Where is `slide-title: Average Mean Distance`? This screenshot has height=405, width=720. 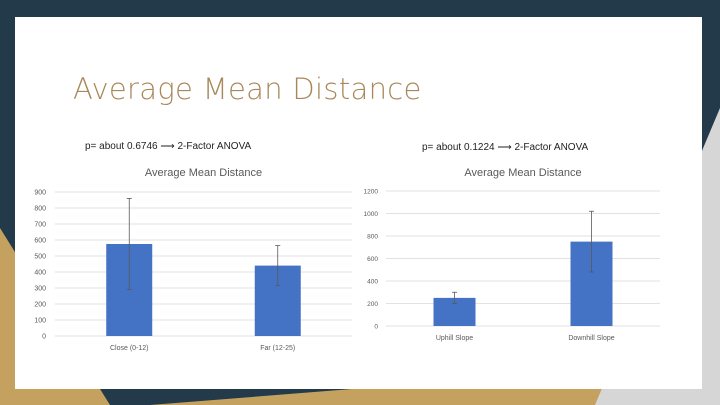 slide-title: Average Mean Distance is located at coordinates (247, 89).